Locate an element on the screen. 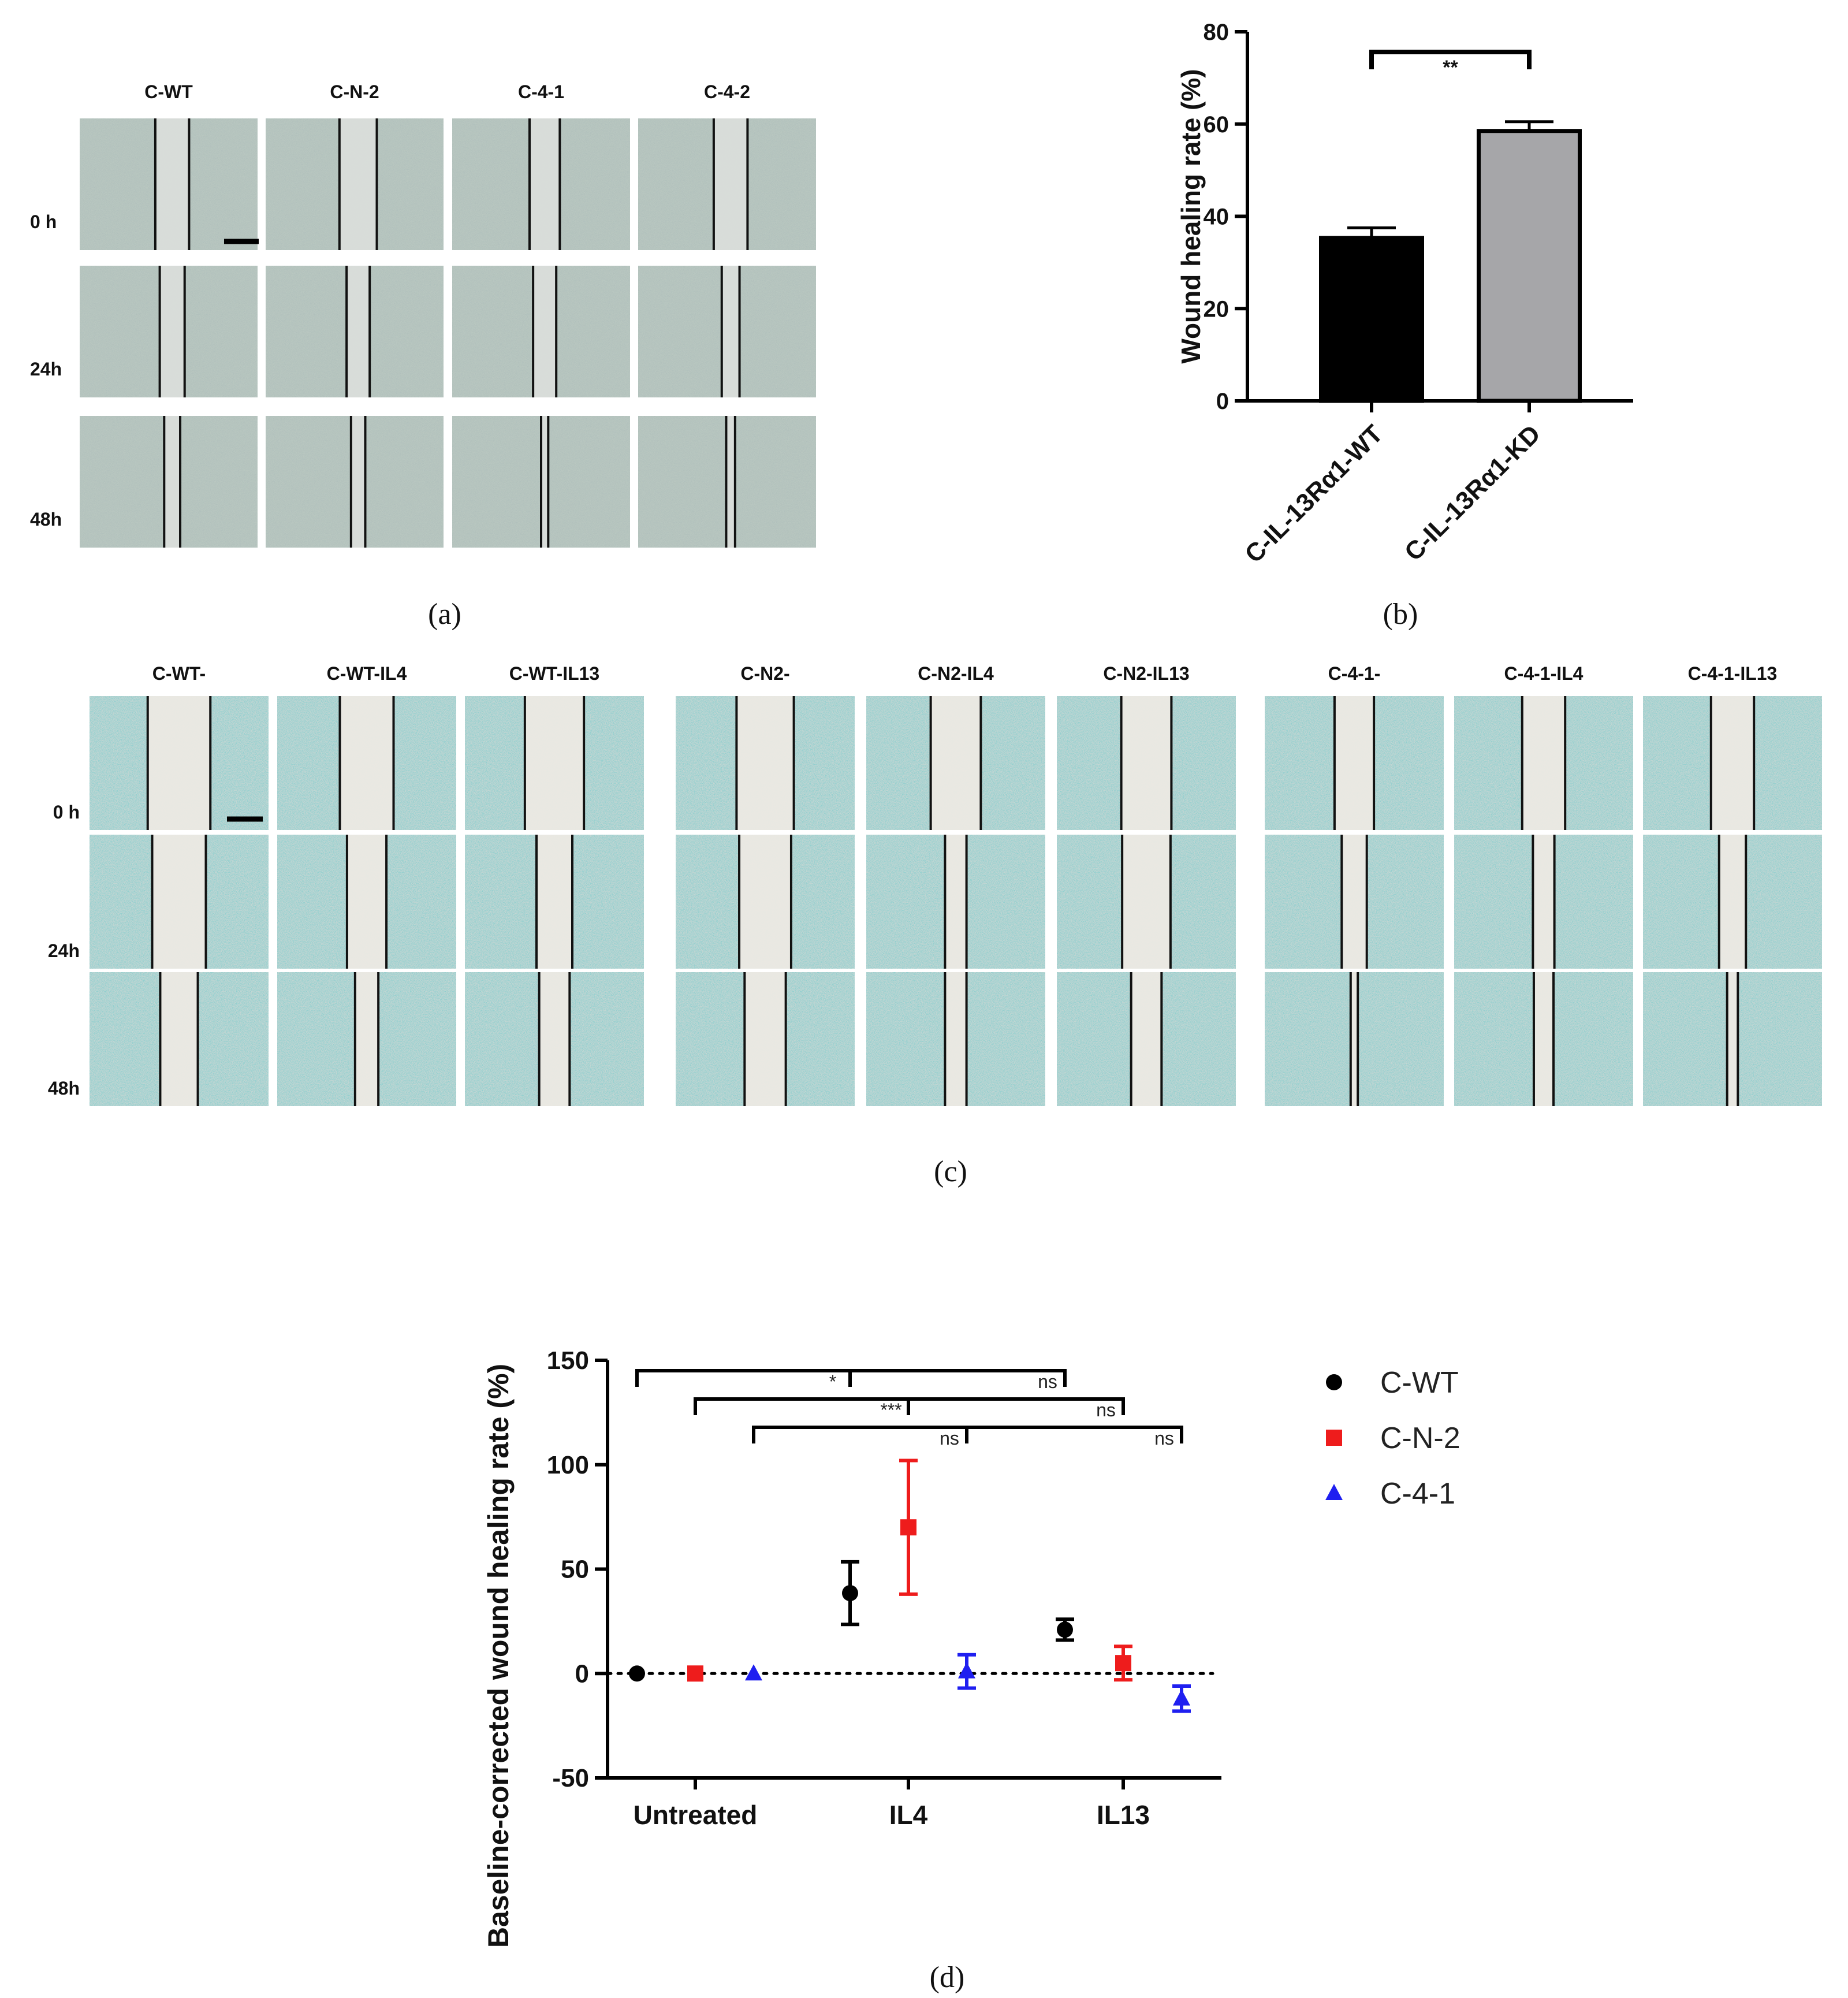 Image resolution: width=1848 pixels, height=1998 pixels. y-tick-label: 80 is located at coordinates (1216, 32).